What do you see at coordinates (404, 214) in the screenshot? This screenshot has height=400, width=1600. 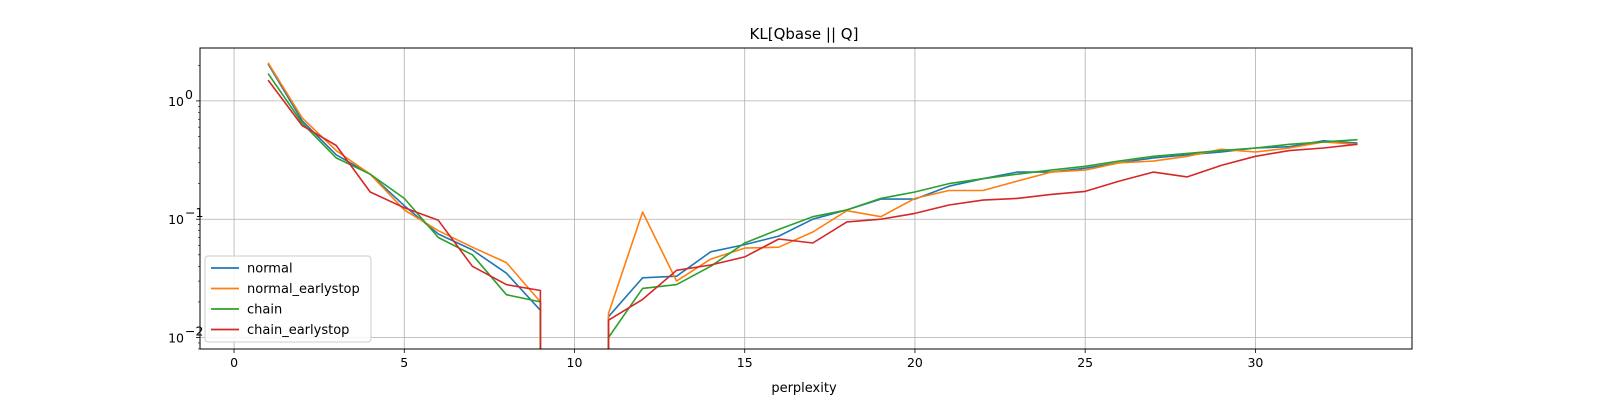 I see `series-line-chain-earlystop` at bounding box center [404, 214].